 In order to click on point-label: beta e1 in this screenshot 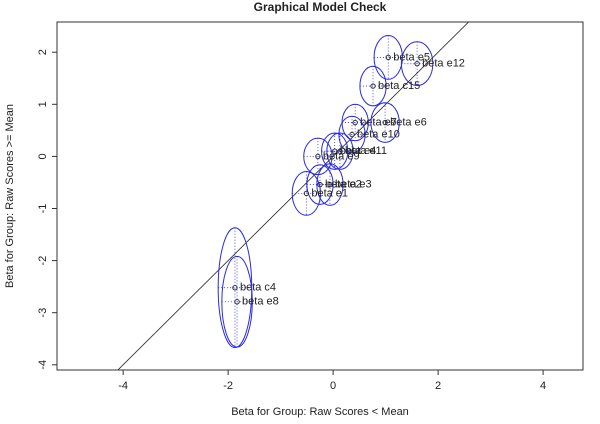, I will do `click(329, 193)`.